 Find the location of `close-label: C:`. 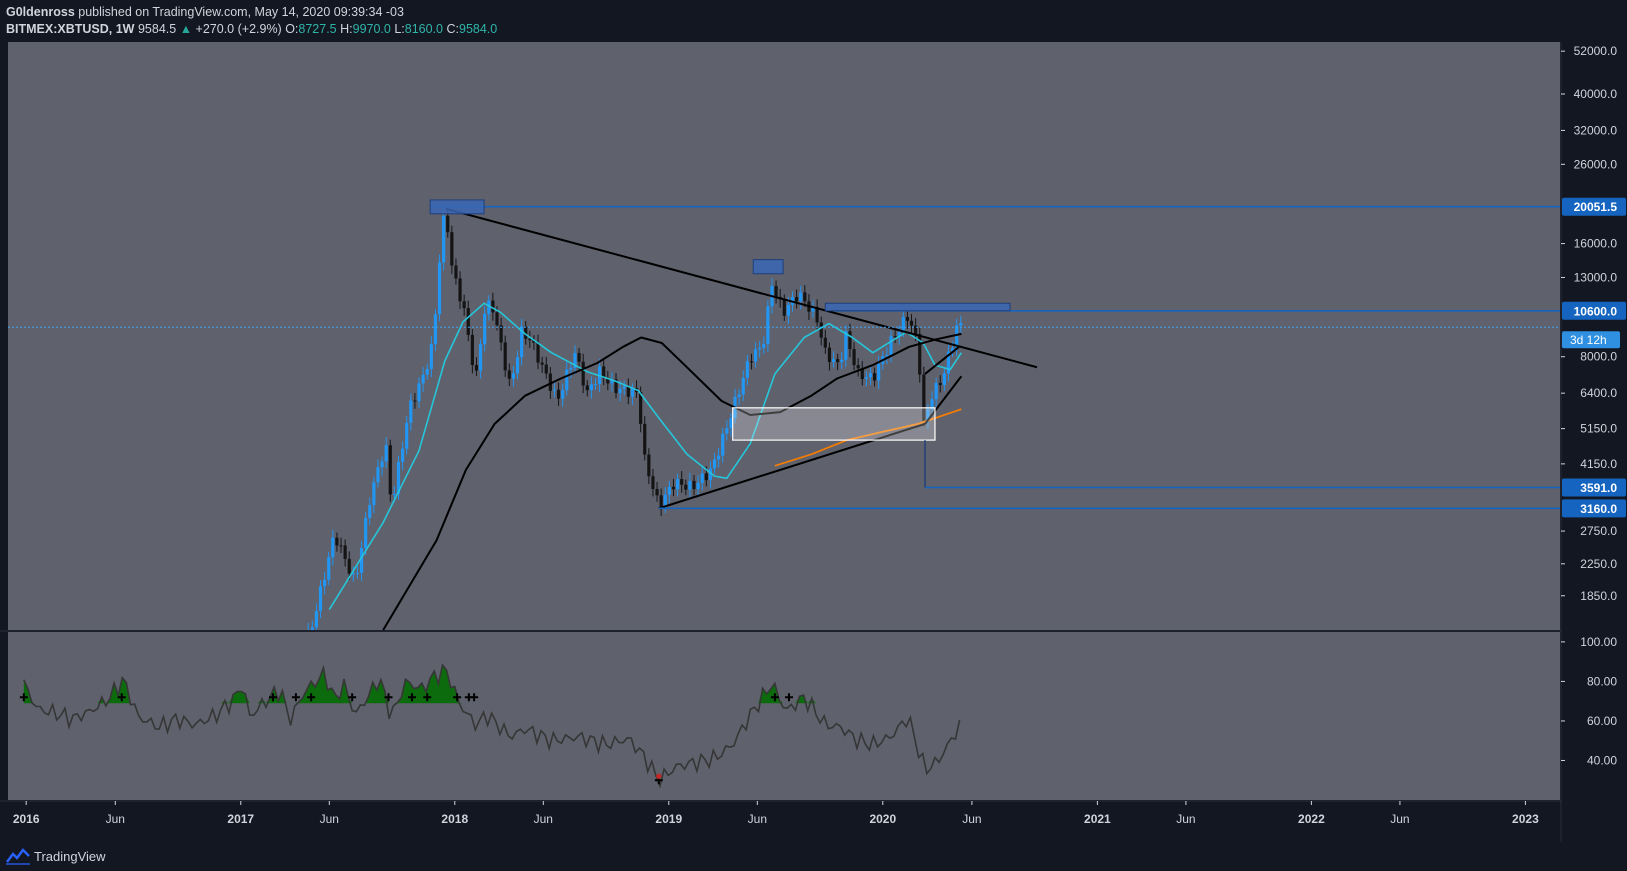

close-label: C: is located at coordinates (453, 29).